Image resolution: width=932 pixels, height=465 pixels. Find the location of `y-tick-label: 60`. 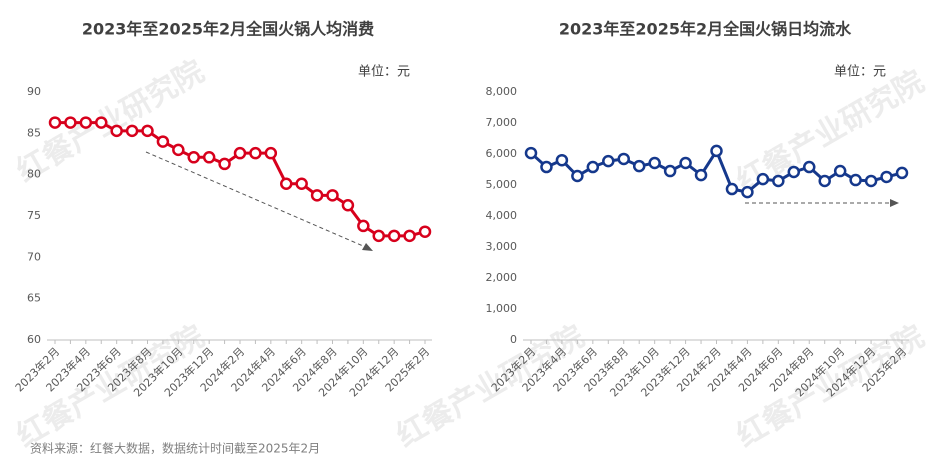

y-tick-label: 60 is located at coordinates (34, 339).